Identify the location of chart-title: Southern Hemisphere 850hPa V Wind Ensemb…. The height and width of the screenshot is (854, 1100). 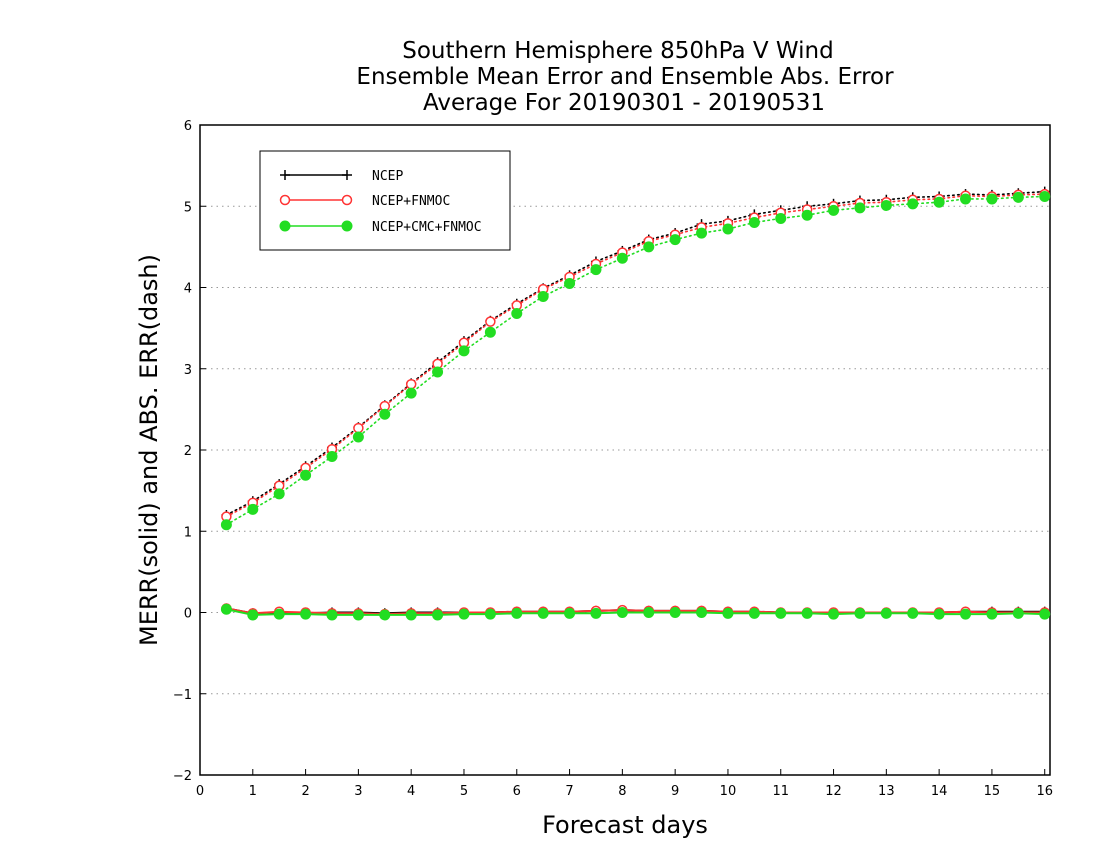
(625, 77).